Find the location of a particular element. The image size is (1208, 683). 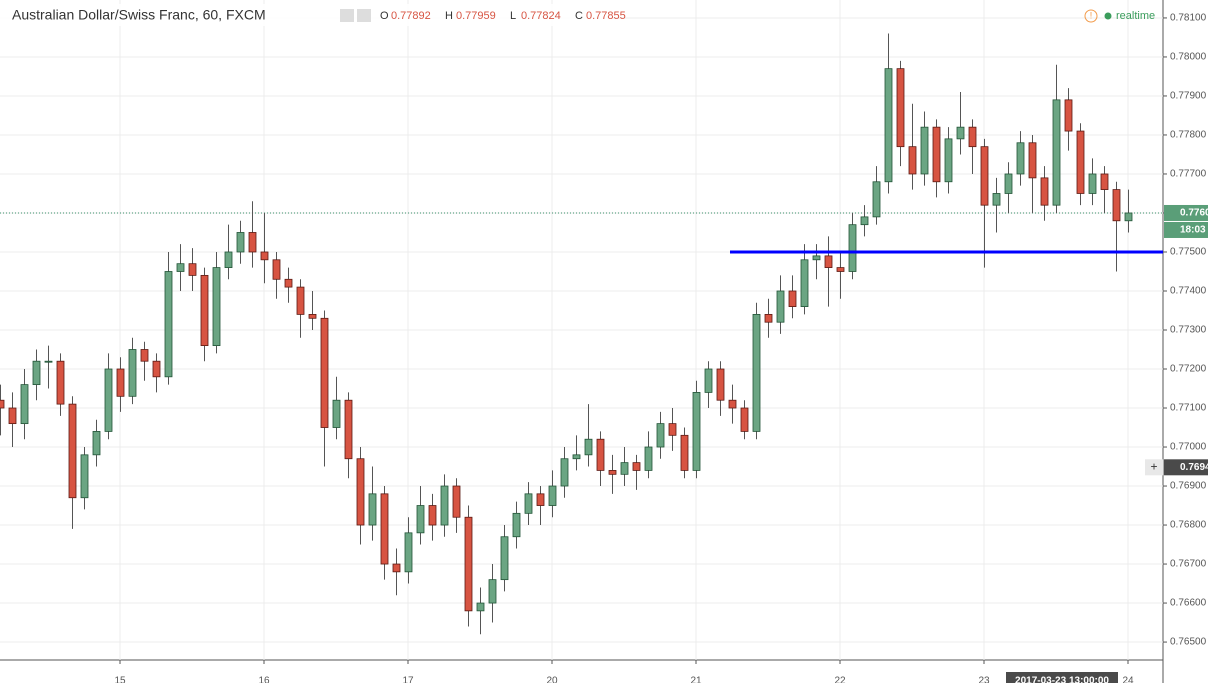

y-tick-label: 0.77300 is located at coordinates (1188, 330).